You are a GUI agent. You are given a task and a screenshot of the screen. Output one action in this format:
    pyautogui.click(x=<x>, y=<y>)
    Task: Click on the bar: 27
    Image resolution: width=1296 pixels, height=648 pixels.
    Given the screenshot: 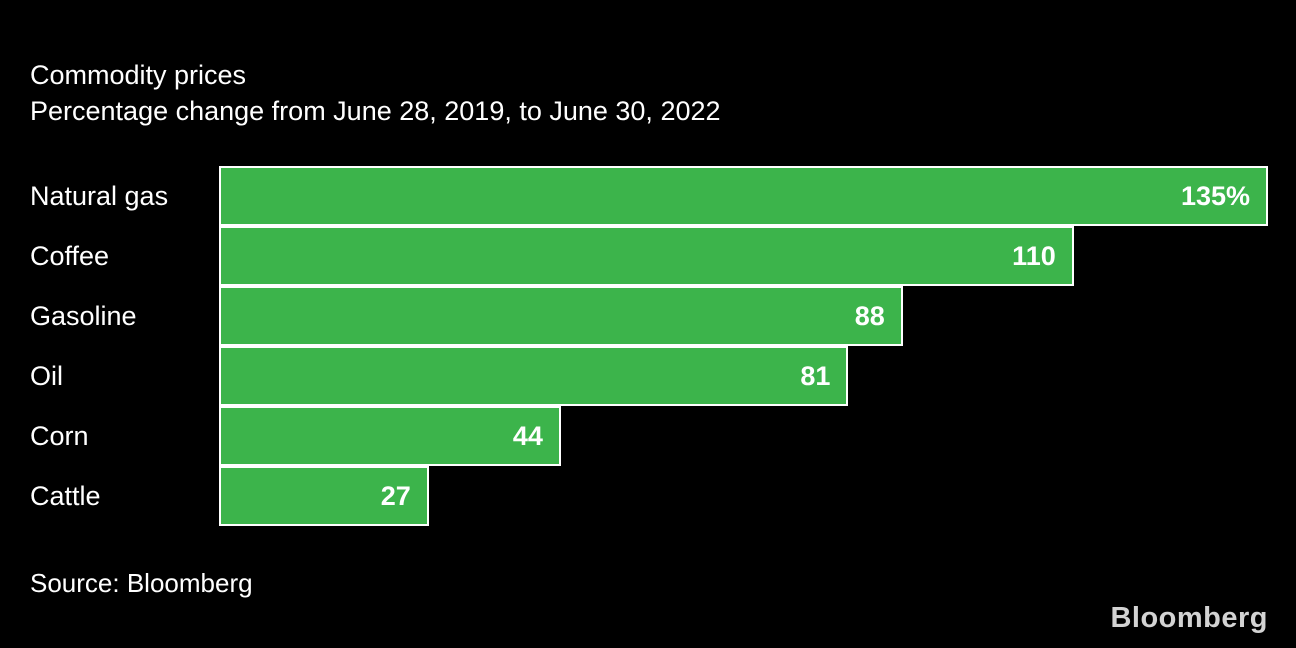 What is the action you would take?
    pyautogui.click(x=324, y=496)
    